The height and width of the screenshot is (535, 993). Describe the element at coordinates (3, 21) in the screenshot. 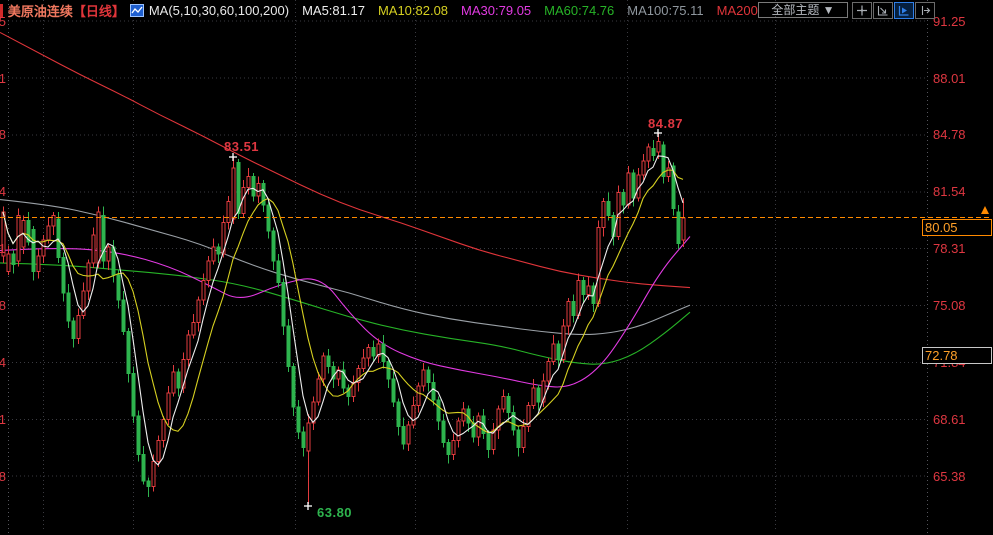

I see `y-axis-label-left: 91.25` at that location.